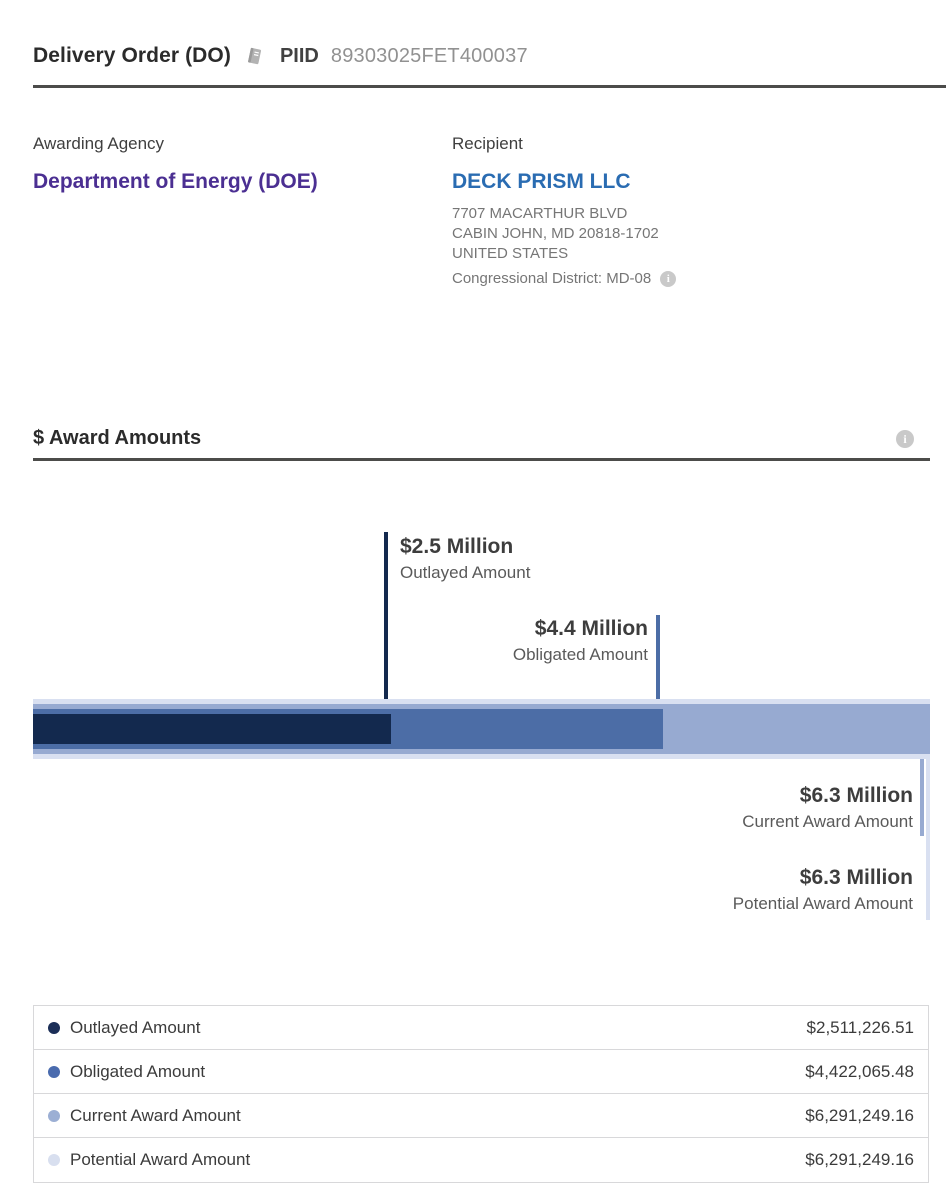 Image resolution: width=946 pixels, height=1200 pixels. Describe the element at coordinates (132, 55) in the screenshot. I see `award-type-title: Delivery Order (DO)` at that location.